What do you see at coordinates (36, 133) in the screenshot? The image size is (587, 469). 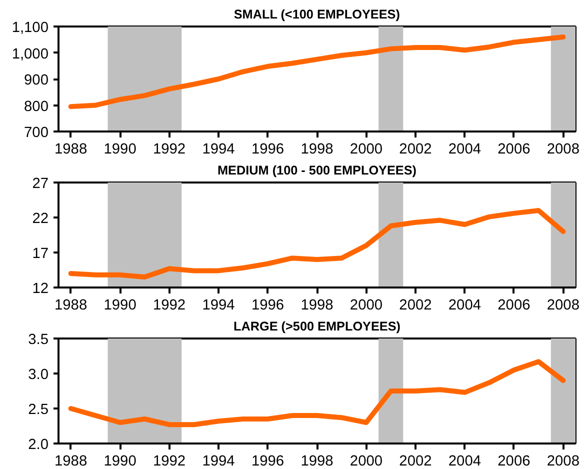 I see `y-tick-label: 700` at bounding box center [36, 133].